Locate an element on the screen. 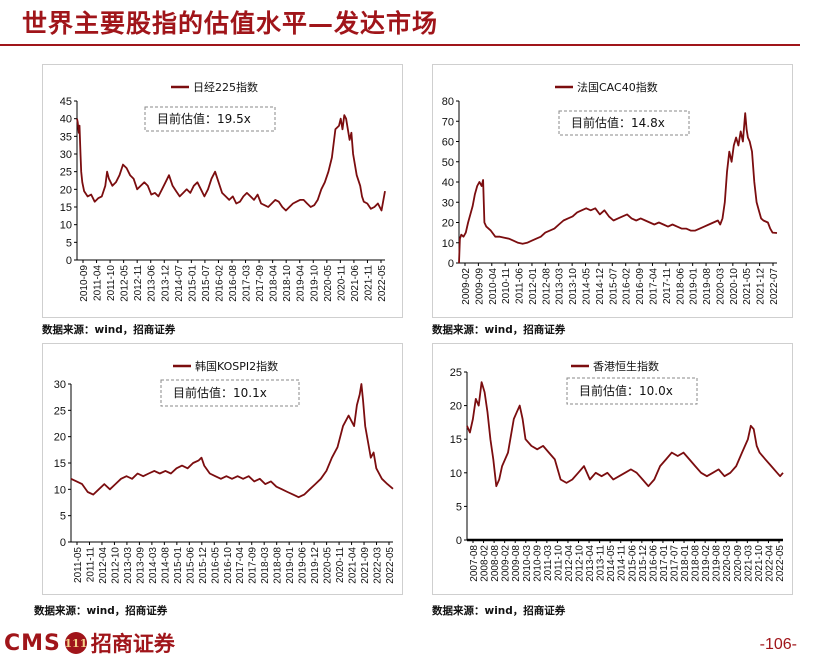 Image resolution: width=827 pixels, height=661 pixels. x-tick-label: 2011-03 is located at coordinates (548, 563).